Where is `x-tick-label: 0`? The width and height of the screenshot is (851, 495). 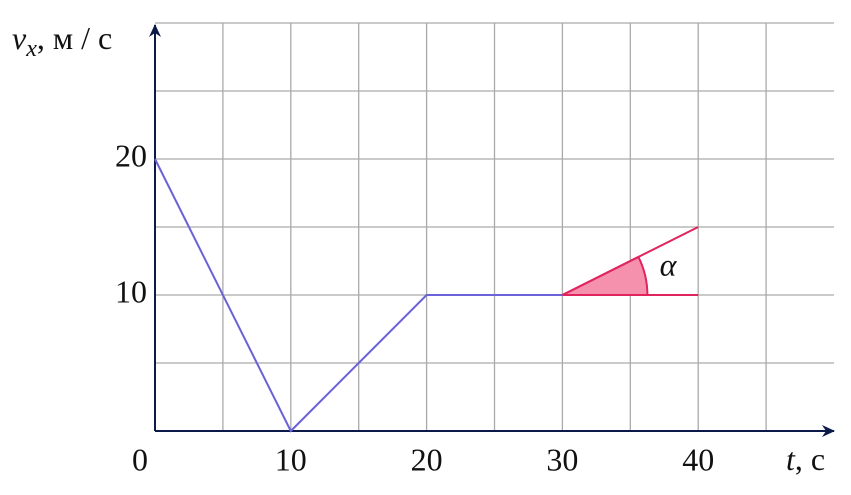 x-tick-label: 0 is located at coordinates (140, 459).